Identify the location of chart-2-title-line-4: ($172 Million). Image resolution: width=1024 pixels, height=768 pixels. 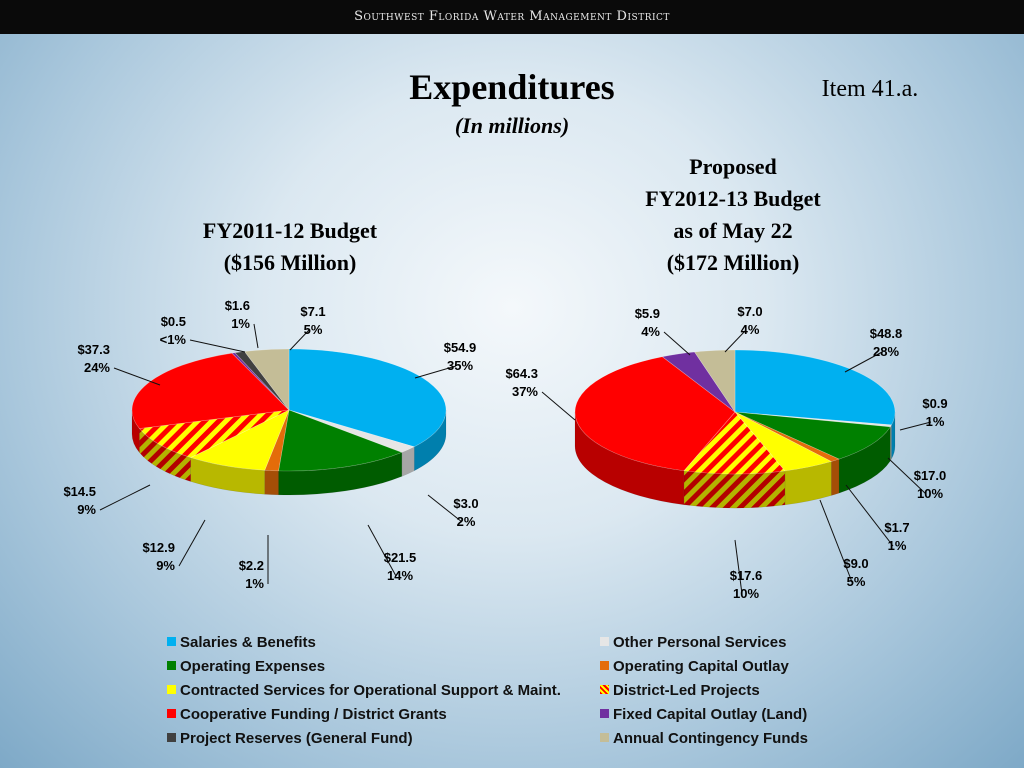
(733, 262).